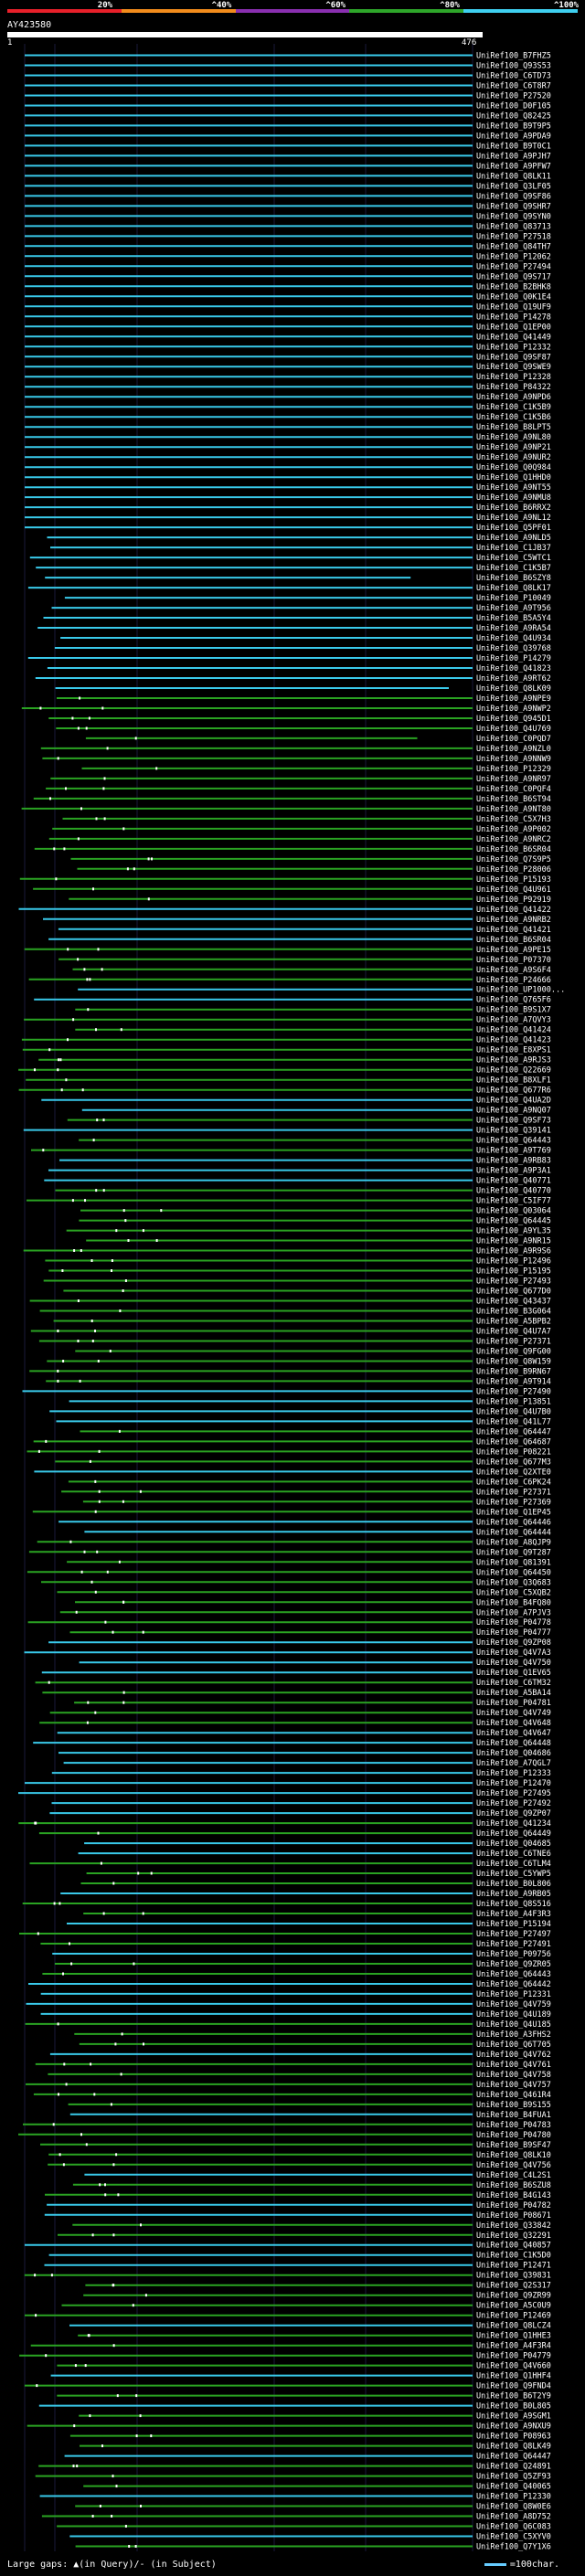 This screenshot has height=2576, width=585. I want to click on hit-row: UniRef100_C6T8R7, so click(288, 86).